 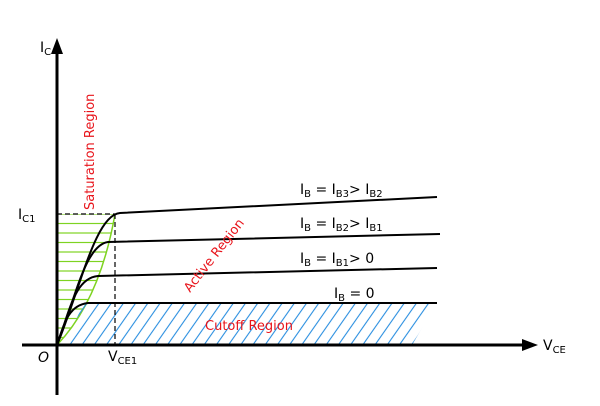 What do you see at coordinates (43, 358) in the screenshot?
I see `origin-label: O` at bounding box center [43, 358].